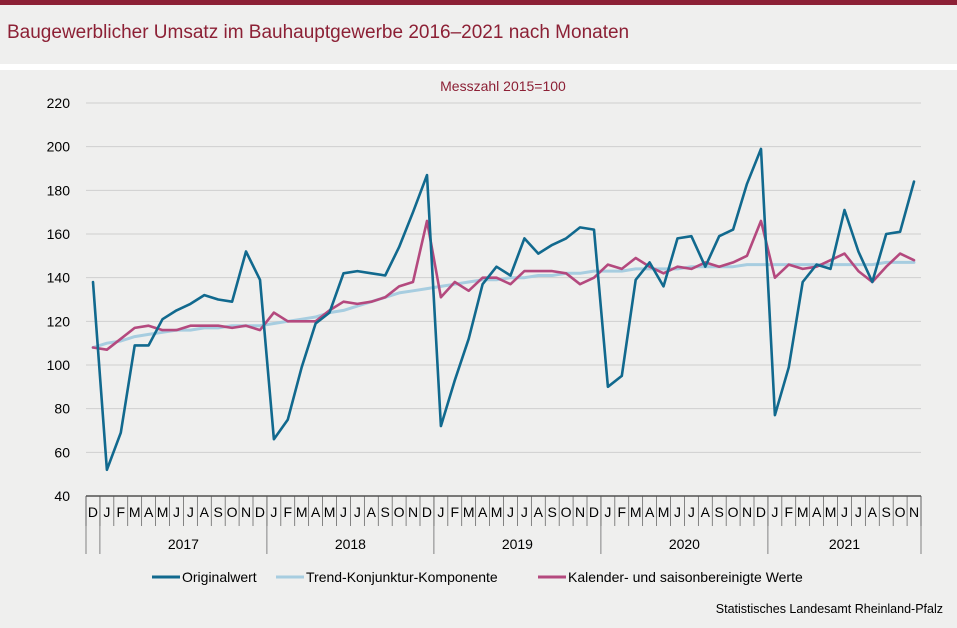  Describe the element at coordinates (62, 452) in the screenshot. I see `y-tick-label: 60` at that location.